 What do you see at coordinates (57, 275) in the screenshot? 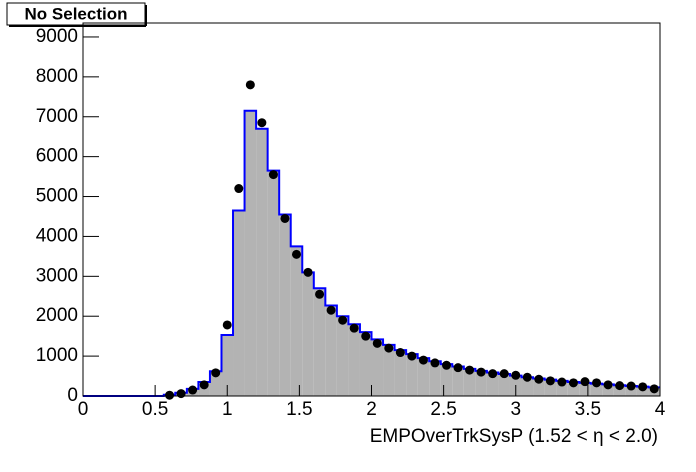
I see `y-tick-label: 3000` at bounding box center [57, 275].